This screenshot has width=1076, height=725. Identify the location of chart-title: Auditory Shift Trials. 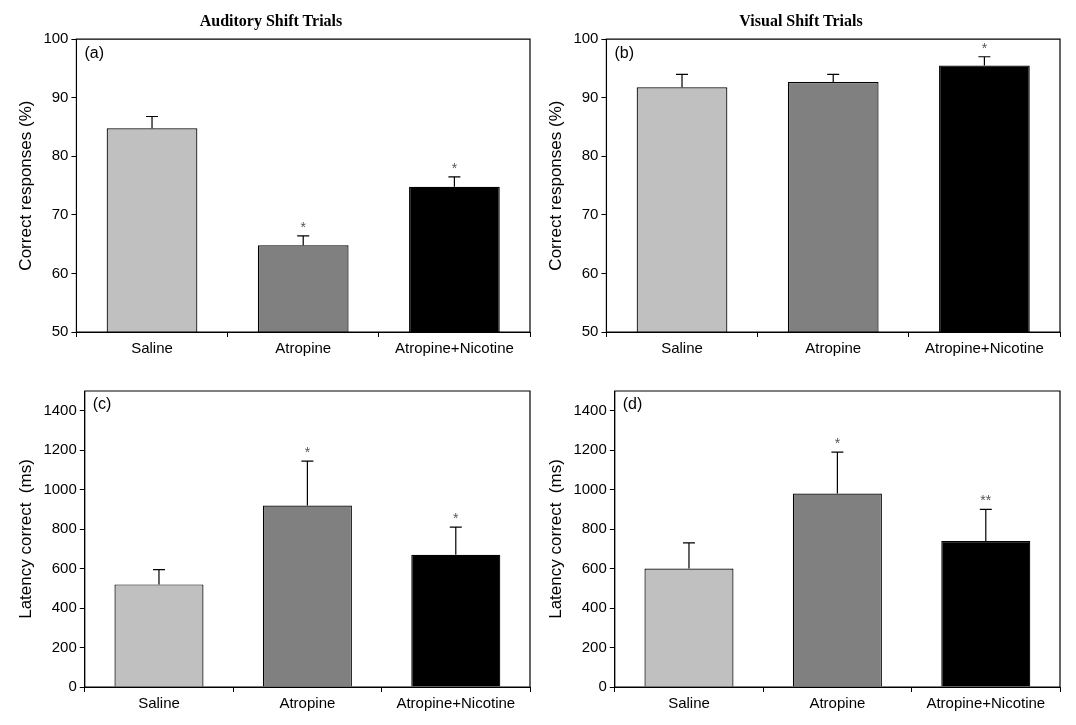
(271, 20).